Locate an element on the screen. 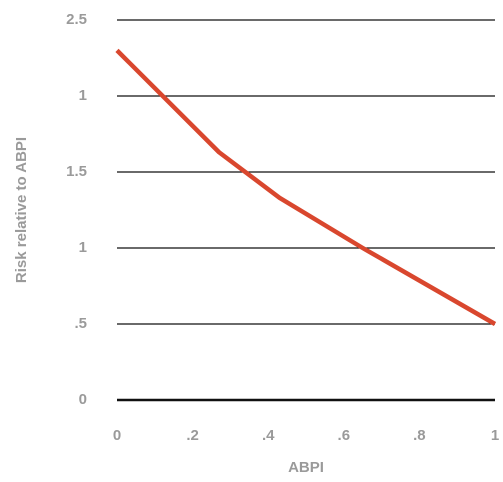 This screenshot has height=482, width=503. y-tick-label: 1.5 is located at coordinates (76, 171).